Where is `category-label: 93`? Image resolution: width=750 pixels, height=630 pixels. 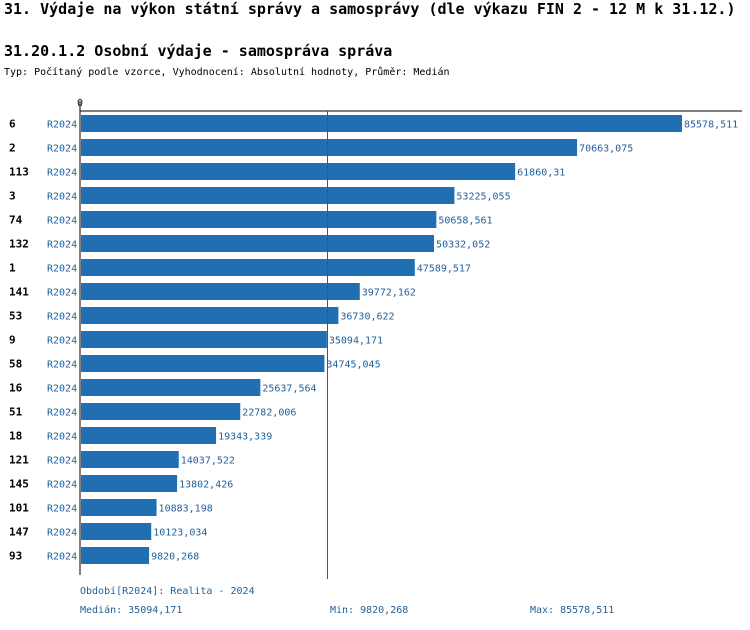
category-label: 93 is located at coordinates (15, 556).